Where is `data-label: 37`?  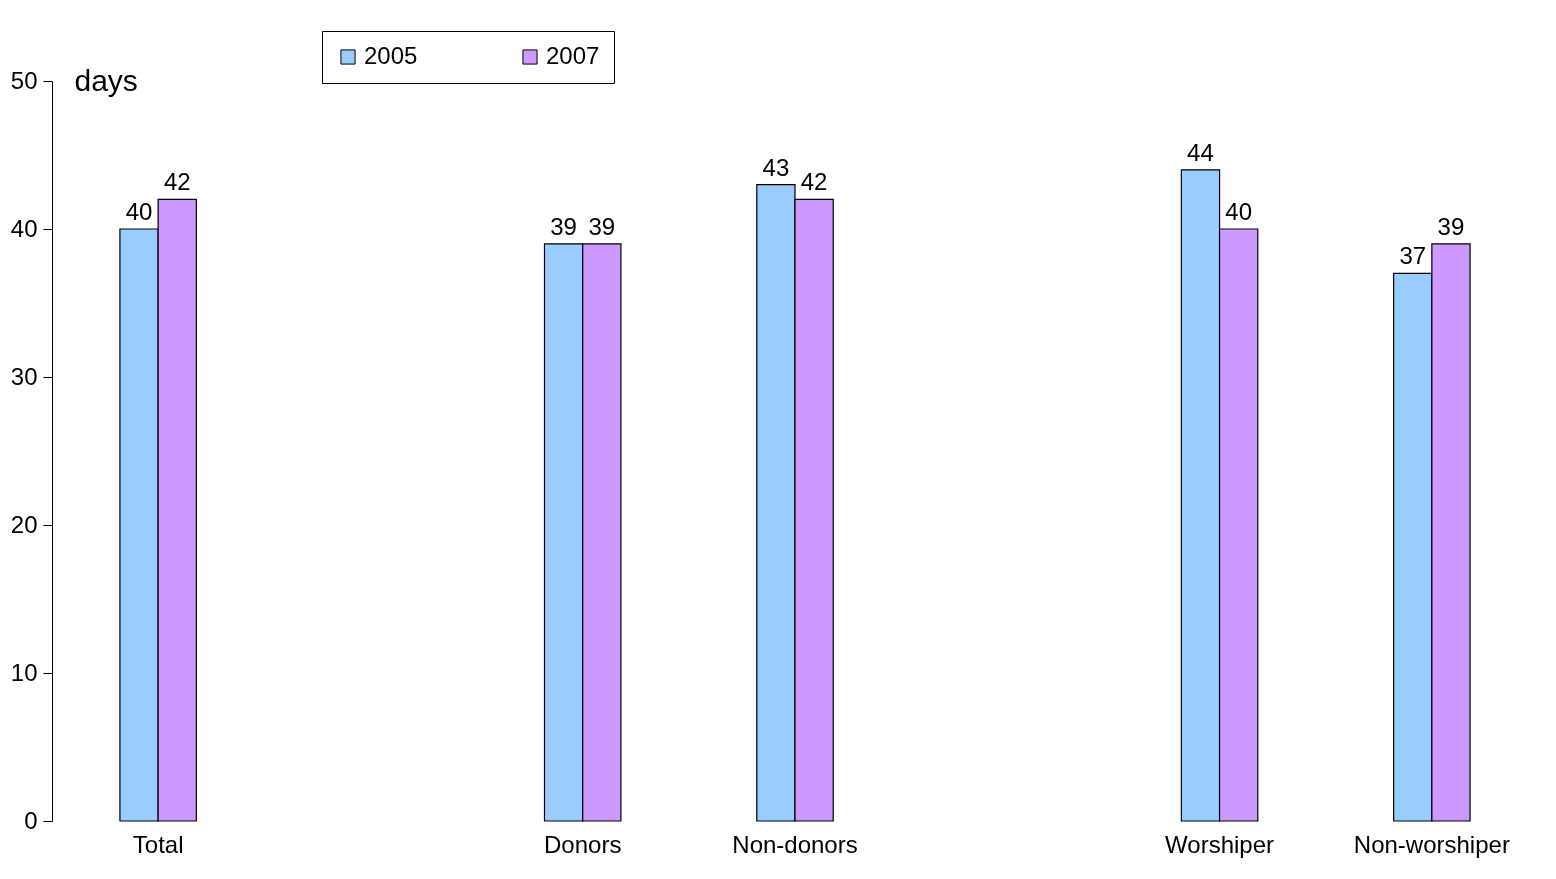
data-label: 37 is located at coordinates (1413, 256).